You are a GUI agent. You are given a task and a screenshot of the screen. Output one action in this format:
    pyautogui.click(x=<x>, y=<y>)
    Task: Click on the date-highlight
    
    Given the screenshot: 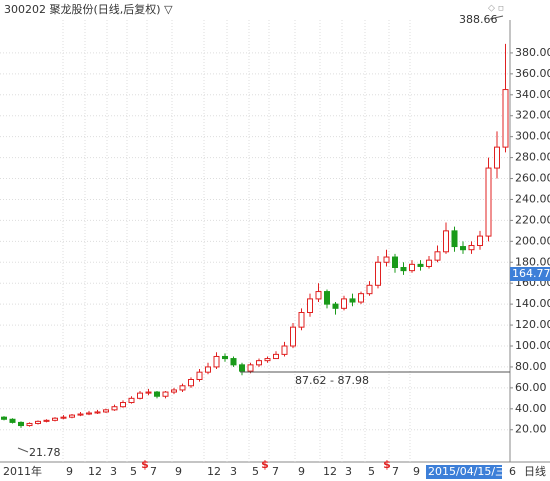 What is the action you would take?
    pyautogui.click(x=464, y=472)
    